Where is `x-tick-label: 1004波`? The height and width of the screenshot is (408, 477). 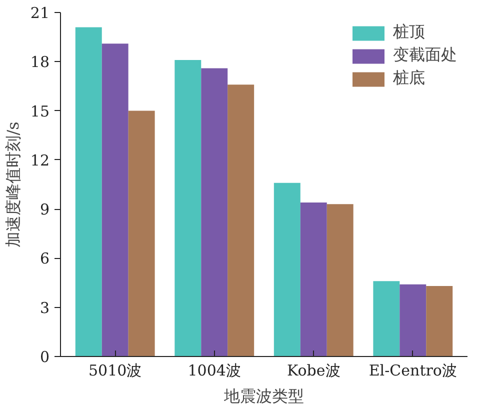 x-tick-label: 1004波 is located at coordinates (214, 371).